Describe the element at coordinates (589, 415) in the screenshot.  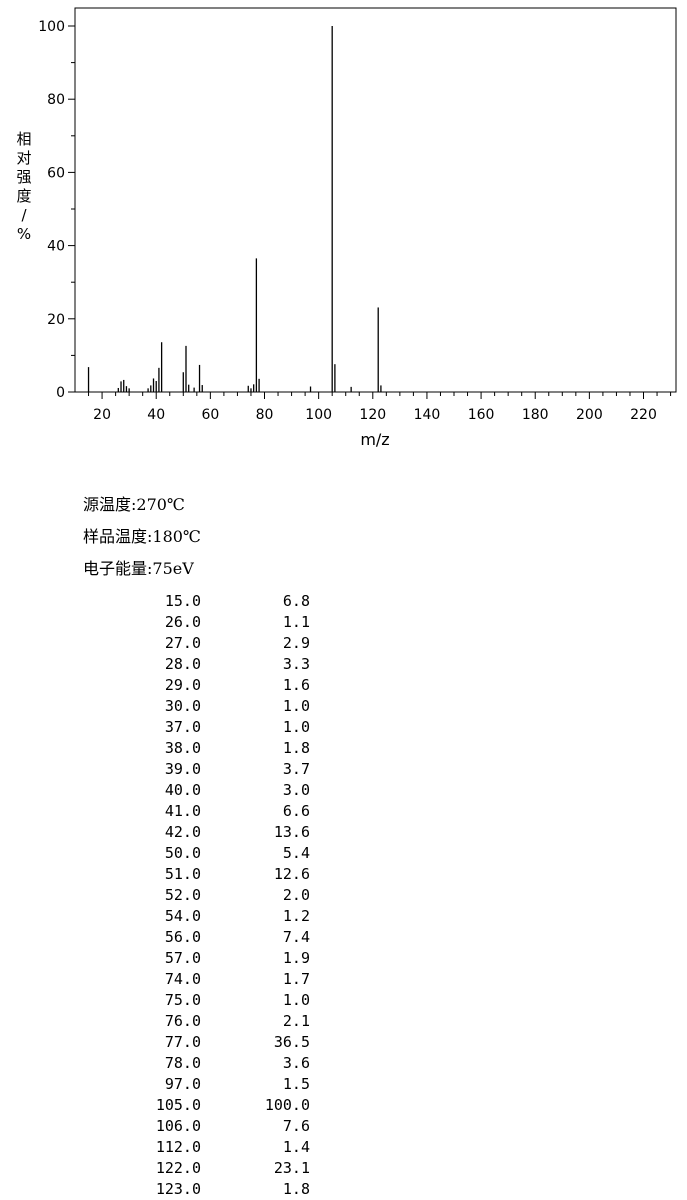
I see `x-tick-label: 200` at that location.